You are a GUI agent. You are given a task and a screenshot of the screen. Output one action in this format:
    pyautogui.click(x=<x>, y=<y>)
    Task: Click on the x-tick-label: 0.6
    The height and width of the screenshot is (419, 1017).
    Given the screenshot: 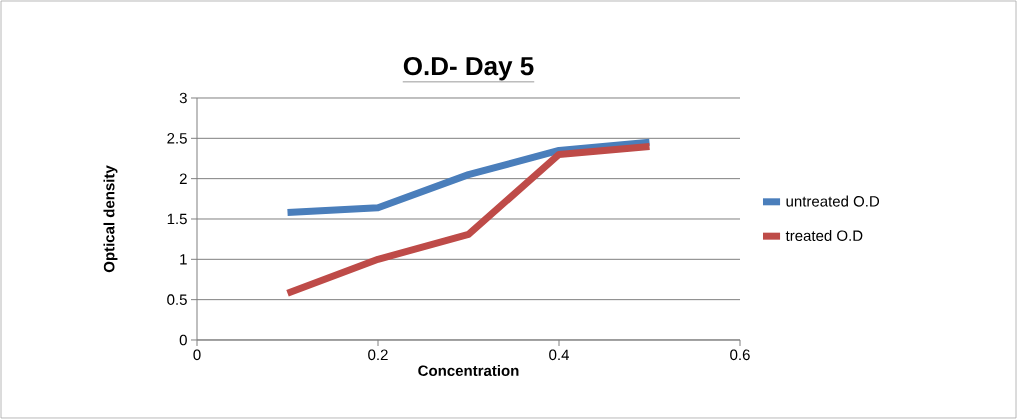 What is the action you would take?
    pyautogui.click(x=740, y=355)
    